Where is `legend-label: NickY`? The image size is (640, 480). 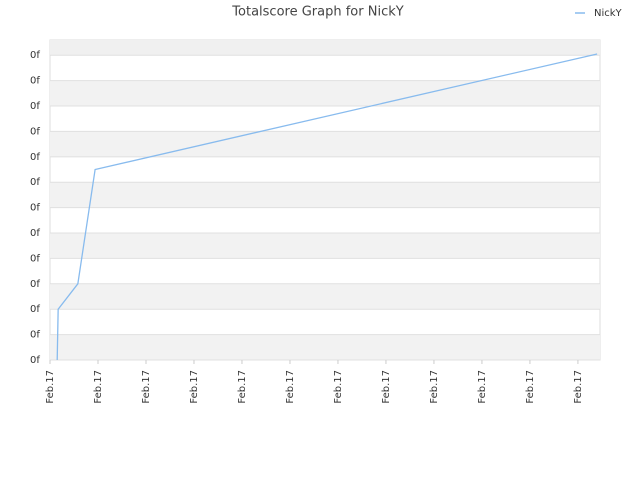 legend-label: NickY is located at coordinates (608, 13).